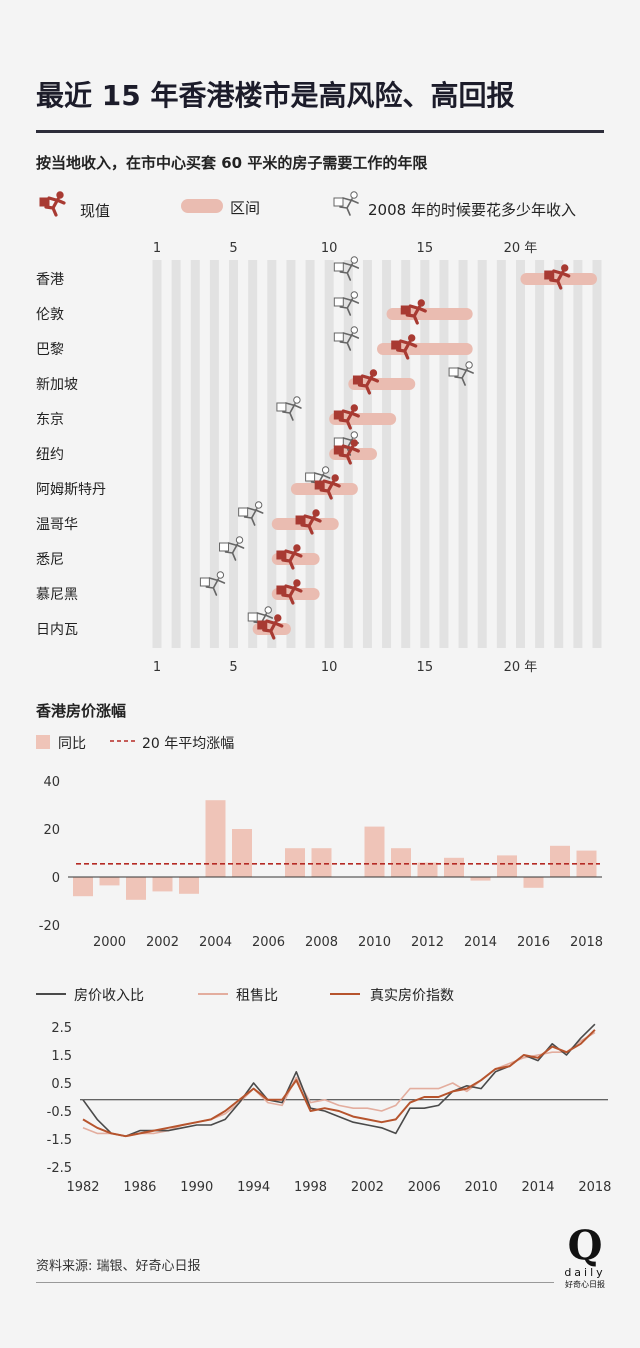 The height and width of the screenshot is (1348, 640). What do you see at coordinates (50, 455) in the screenshot?
I see `city-label: 纽约` at bounding box center [50, 455].